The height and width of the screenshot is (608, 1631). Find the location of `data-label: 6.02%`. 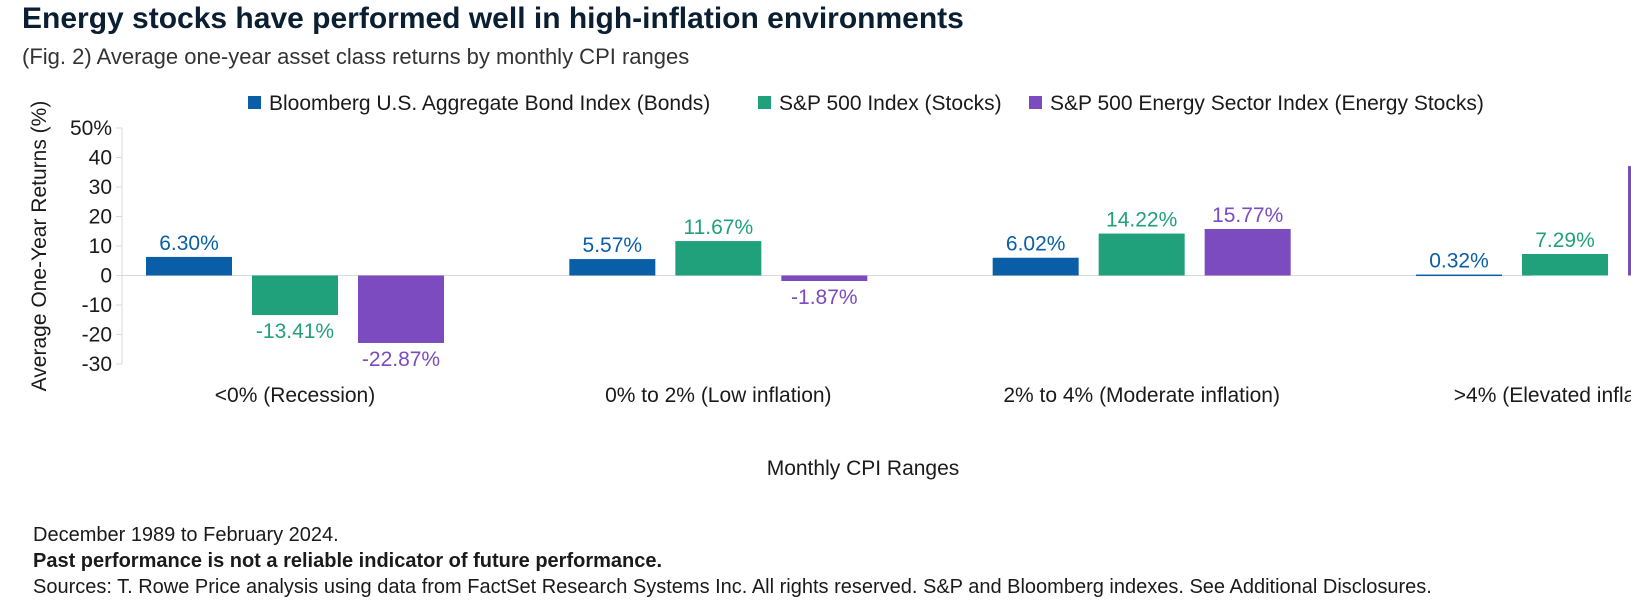

data-label: 6.02% is located at coordinates (1036, 244).